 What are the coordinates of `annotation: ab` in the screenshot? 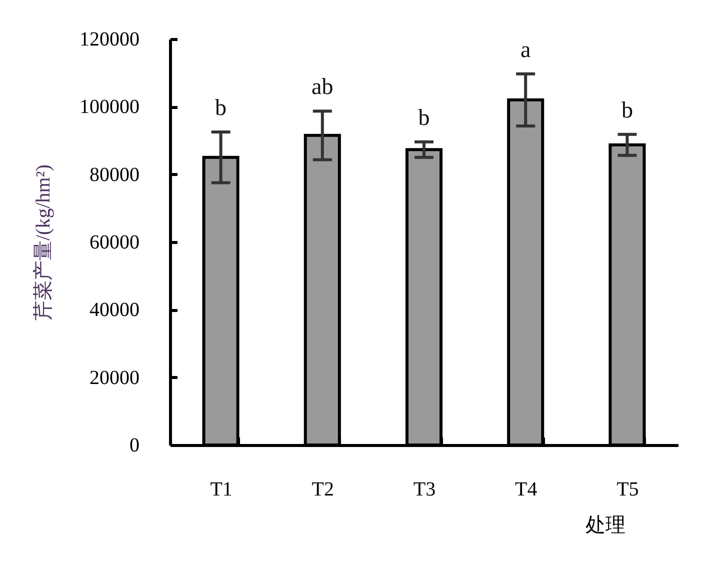 It's located at (323, 87).